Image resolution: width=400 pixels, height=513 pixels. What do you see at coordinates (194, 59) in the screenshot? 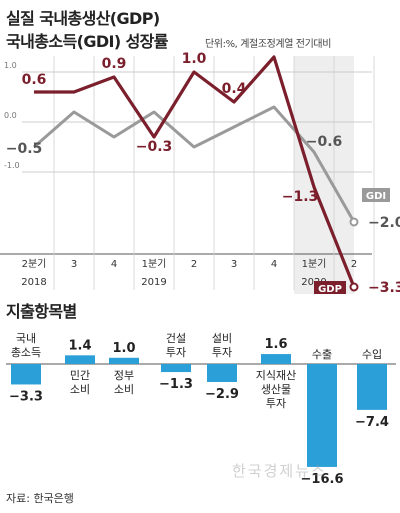
I see `gdp-data-label: 1.0` at bounding box center [194, 59].